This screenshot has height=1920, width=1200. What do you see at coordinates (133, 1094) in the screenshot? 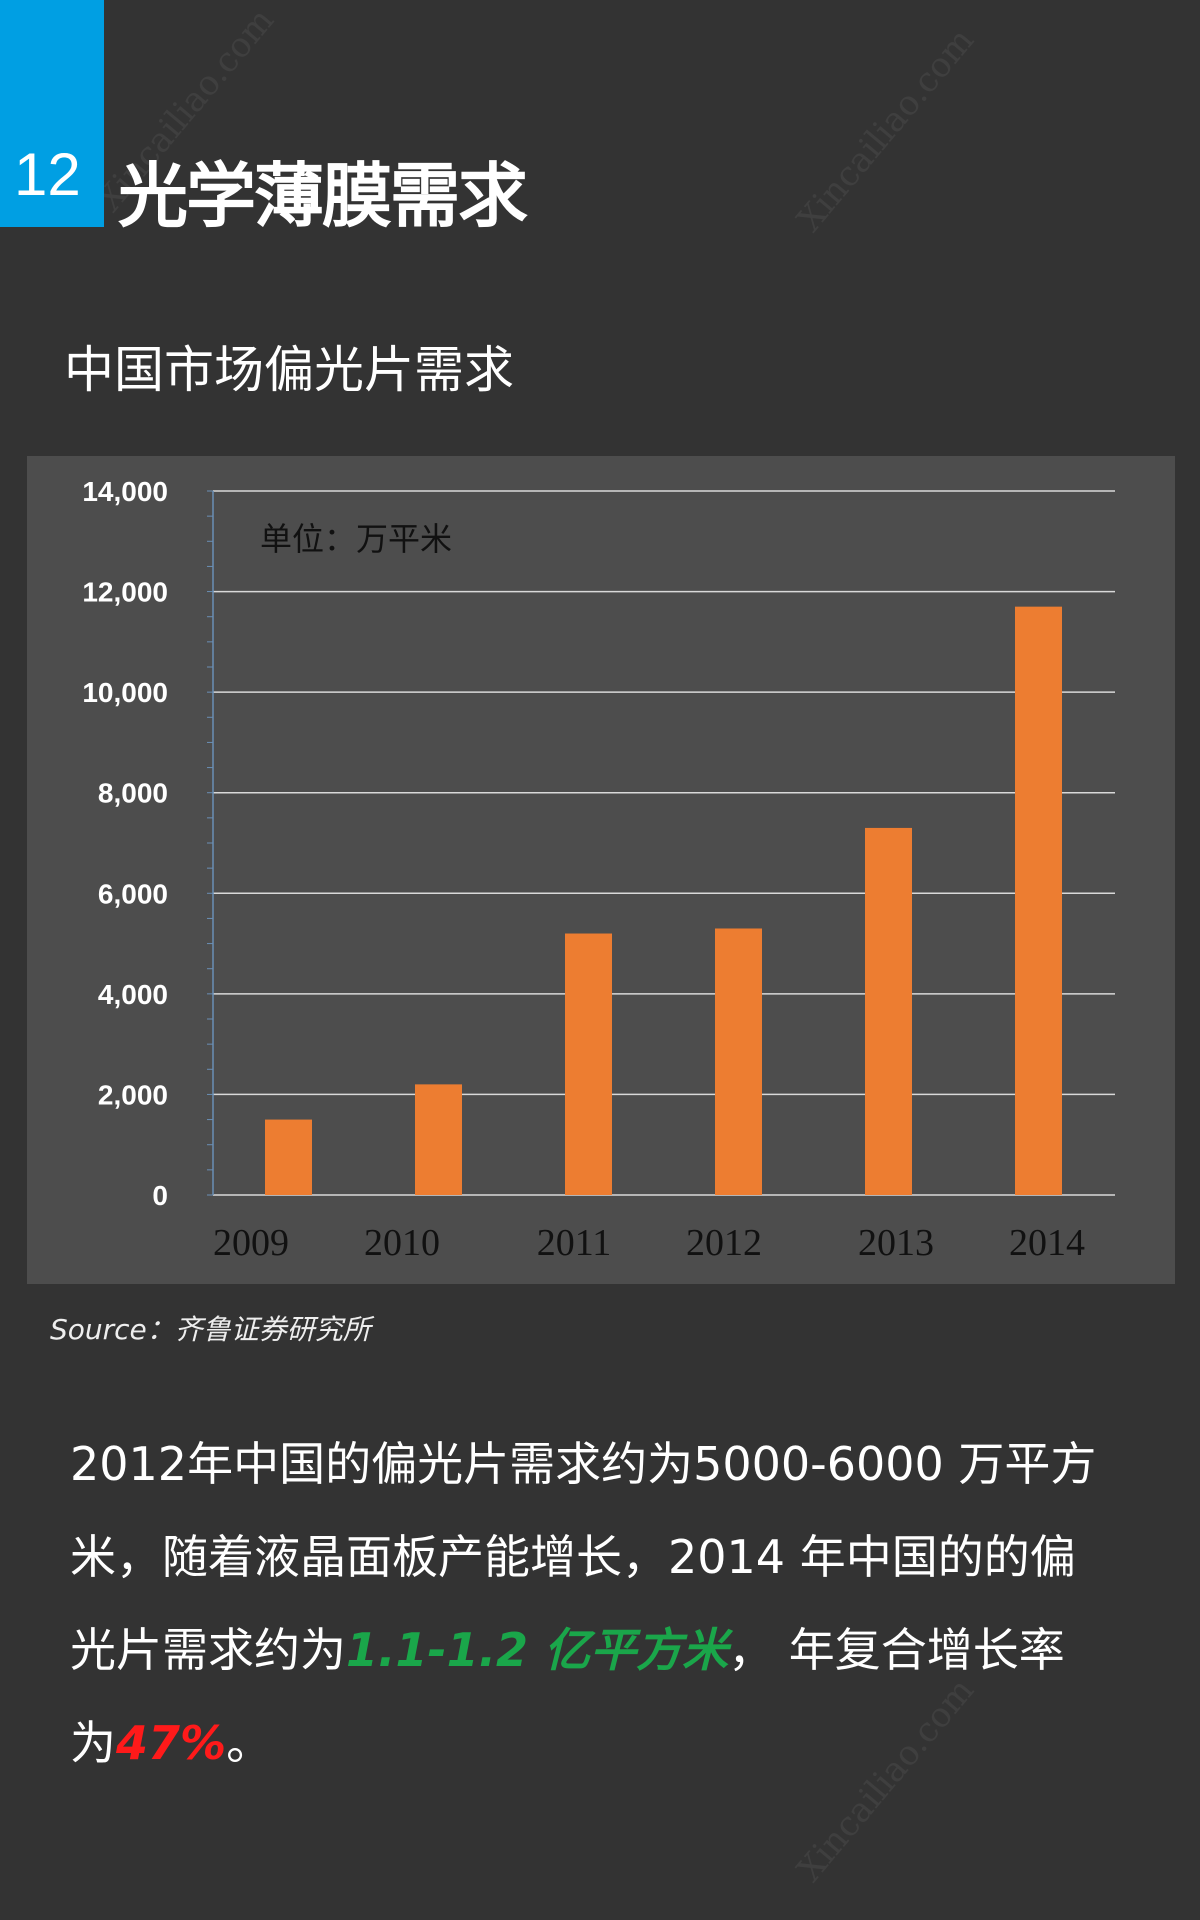
I see `y-tick-label: 2,000` at bounding box center [133, 1094].